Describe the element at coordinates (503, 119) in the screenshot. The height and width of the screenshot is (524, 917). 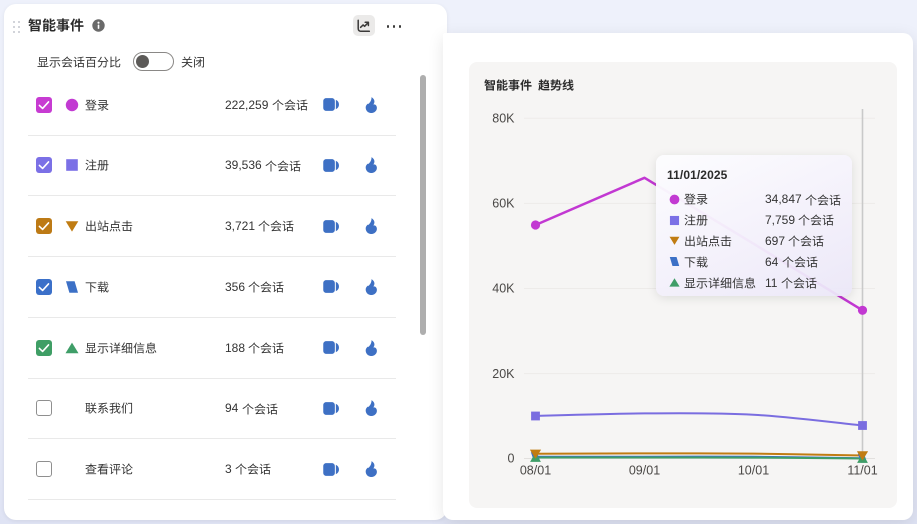
I see `svg-text: 80K` at that location.